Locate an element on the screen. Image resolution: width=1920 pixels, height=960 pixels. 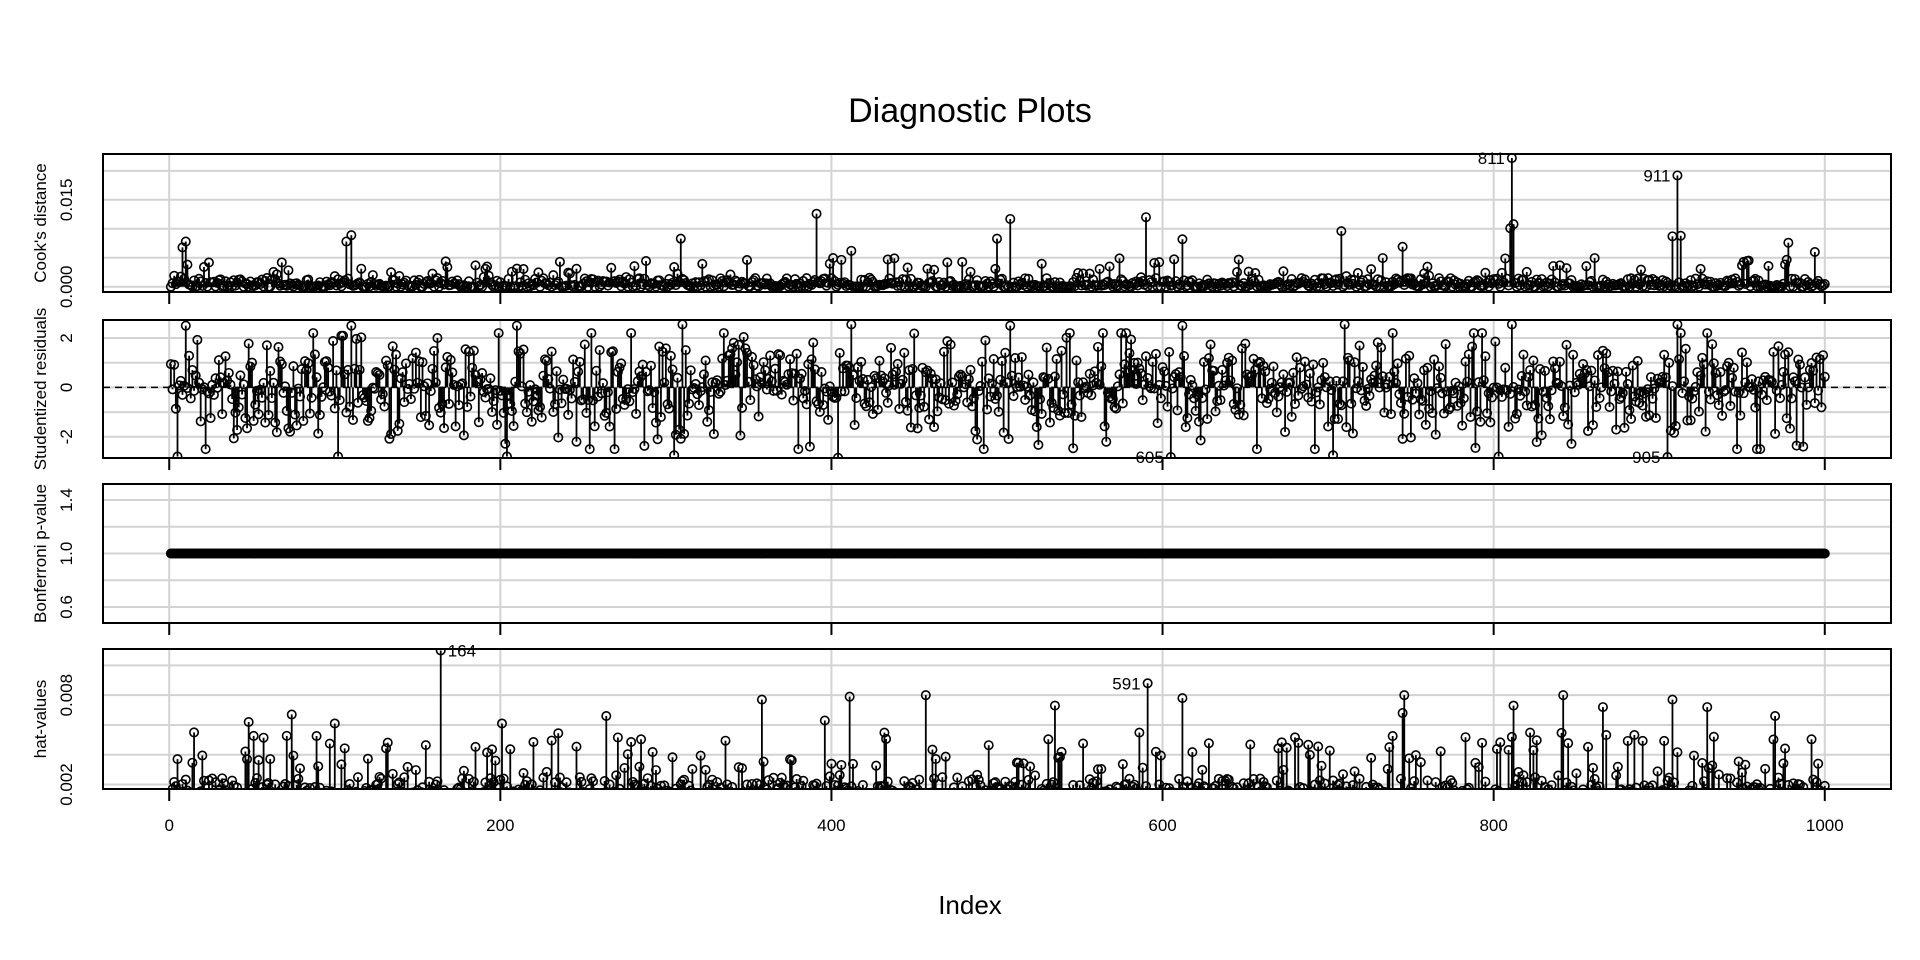
data-points is located at coordinates (997, 223).